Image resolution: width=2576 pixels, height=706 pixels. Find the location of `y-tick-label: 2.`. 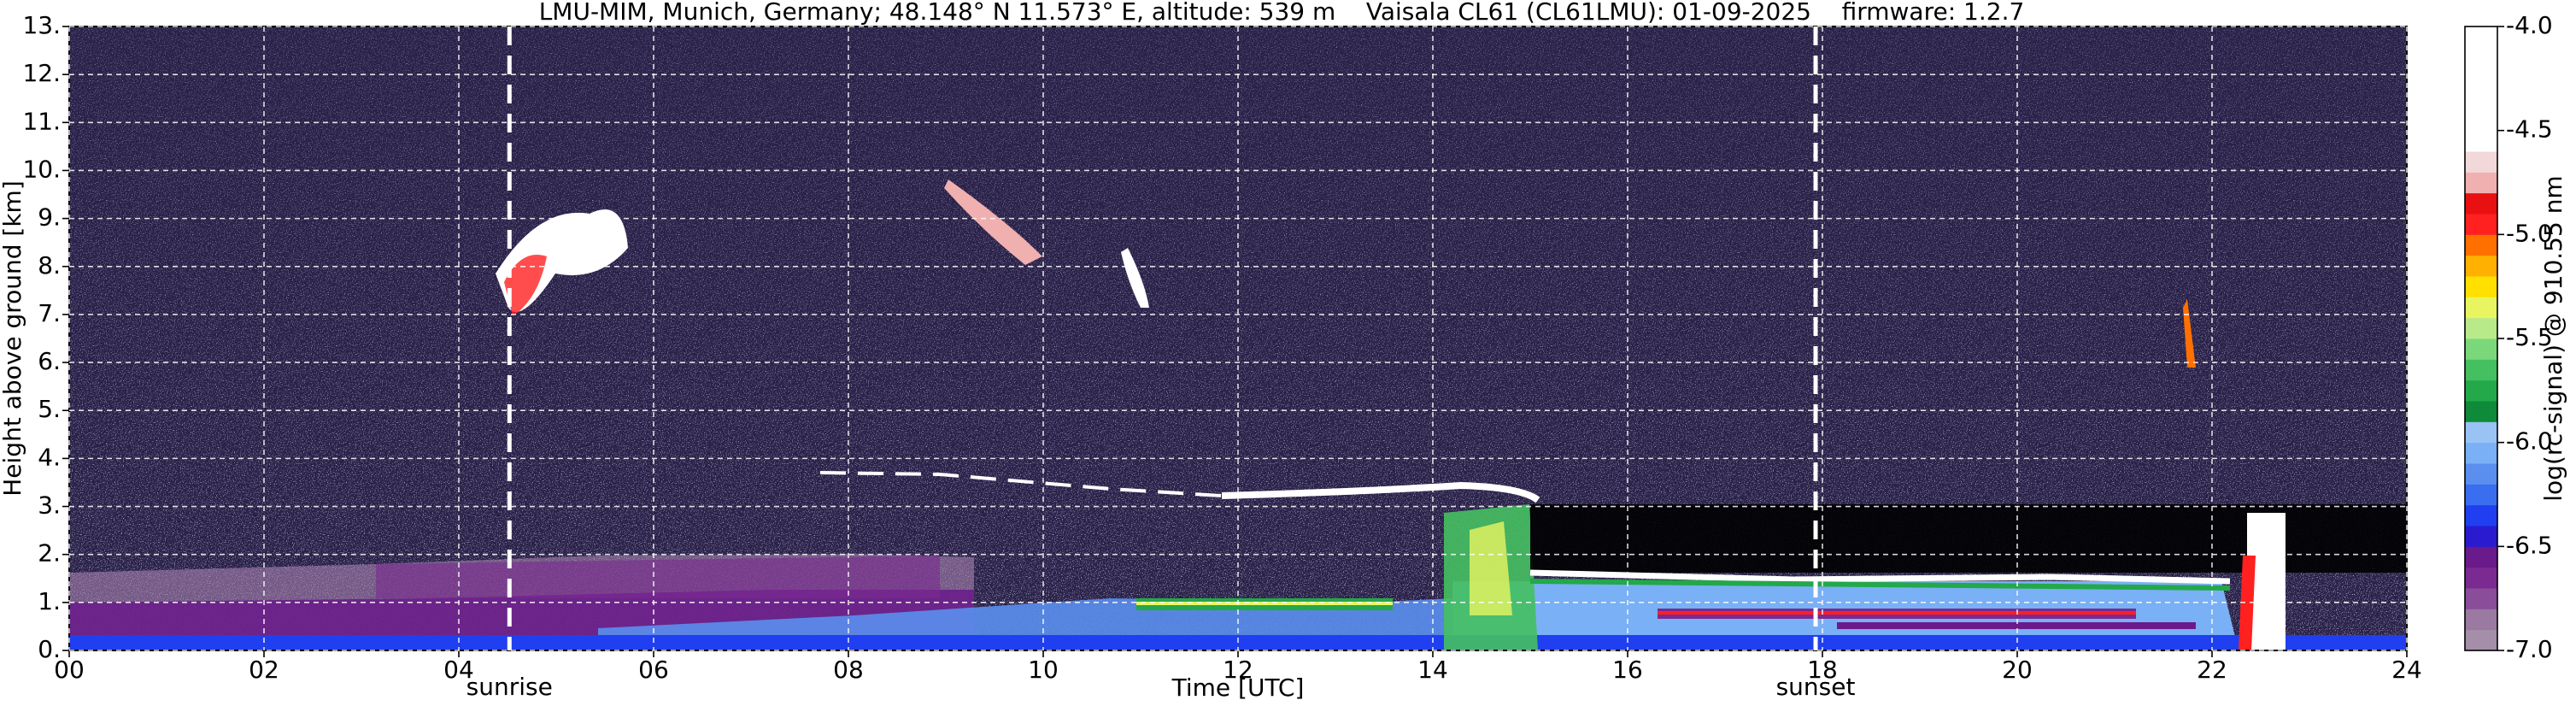

y-tick-label: 2. is located at coordinates (49, 553).